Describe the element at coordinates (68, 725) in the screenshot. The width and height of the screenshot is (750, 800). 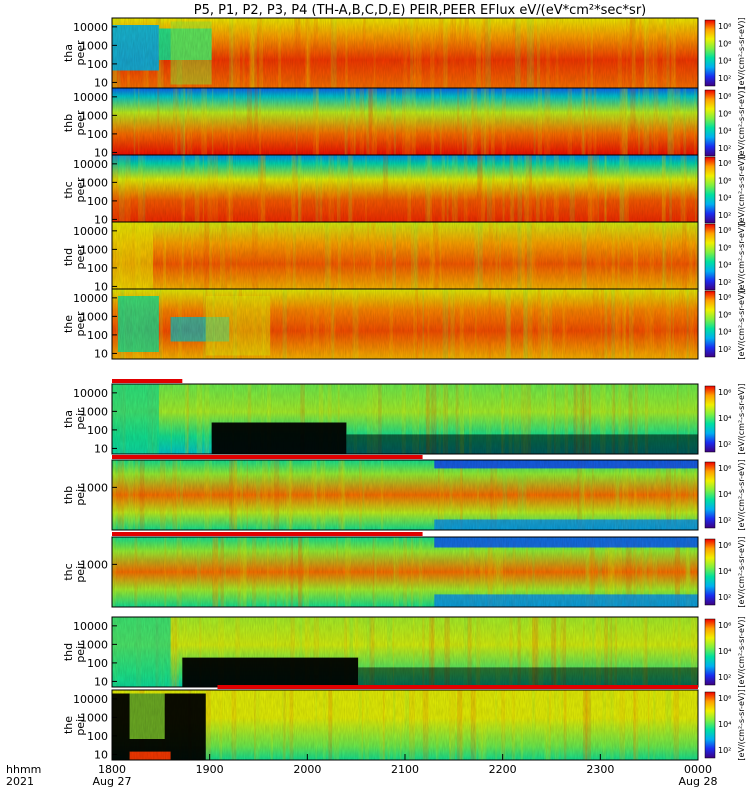
I see `panel-label-probe: the` at that location.